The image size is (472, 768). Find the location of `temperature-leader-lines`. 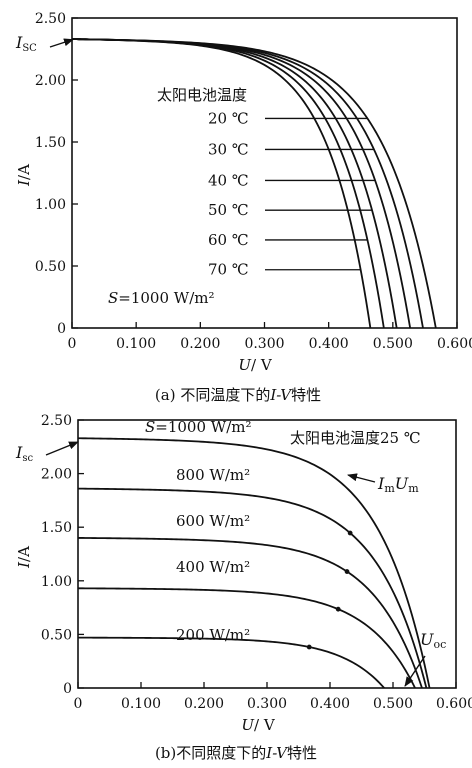

temperature-leader-lines is located at coordinates (320, 194).